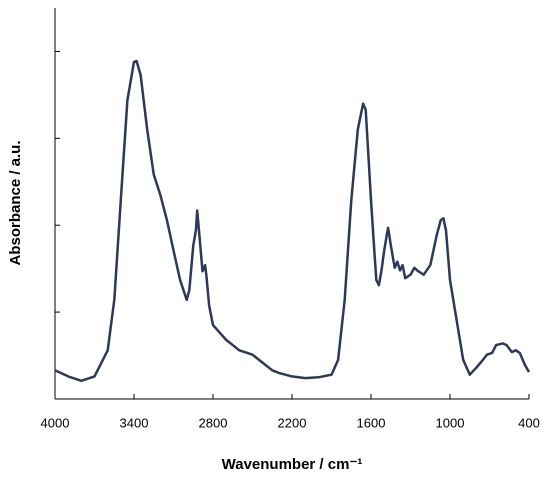  Describe the element at coordinates (450, 422) in the screenshot. I see `x-tick-label: 1000` at that location.